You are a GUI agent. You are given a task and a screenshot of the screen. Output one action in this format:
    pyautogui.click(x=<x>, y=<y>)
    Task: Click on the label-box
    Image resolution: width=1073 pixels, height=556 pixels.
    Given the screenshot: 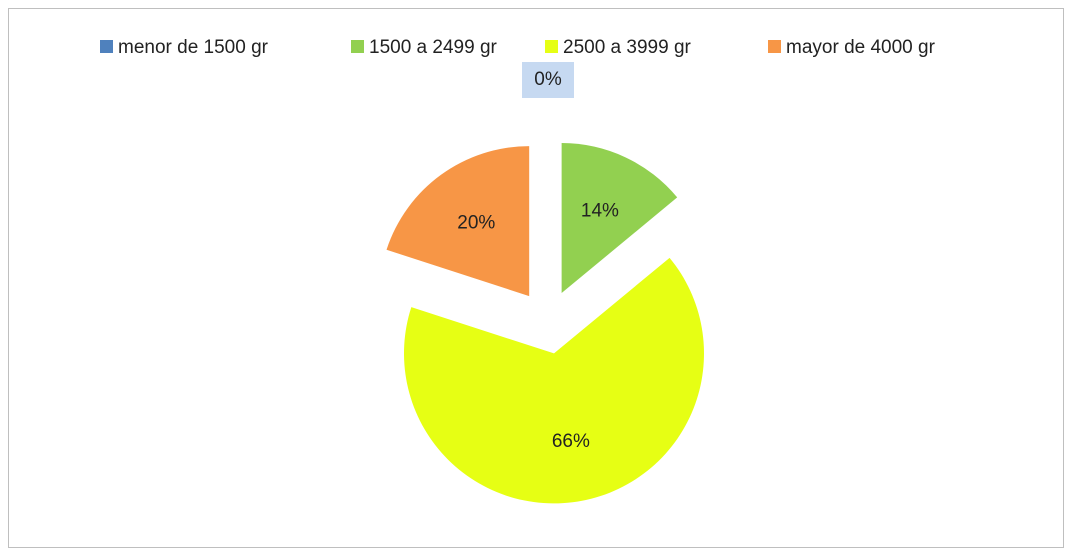 What is the action you would take?
    pyautogui.click(x=548, y=80)
    